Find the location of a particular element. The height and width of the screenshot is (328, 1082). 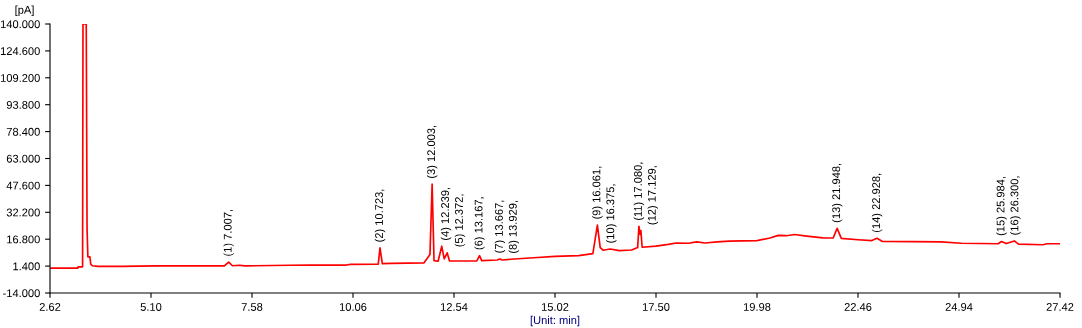

y-axis-title: [pA] is located at coordinates (24, 10).